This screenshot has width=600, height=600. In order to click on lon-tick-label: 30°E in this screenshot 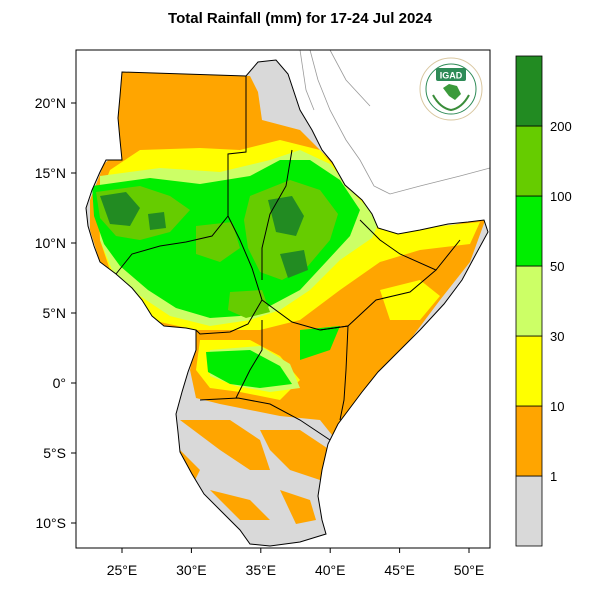, I will do `click(191, 570)`.